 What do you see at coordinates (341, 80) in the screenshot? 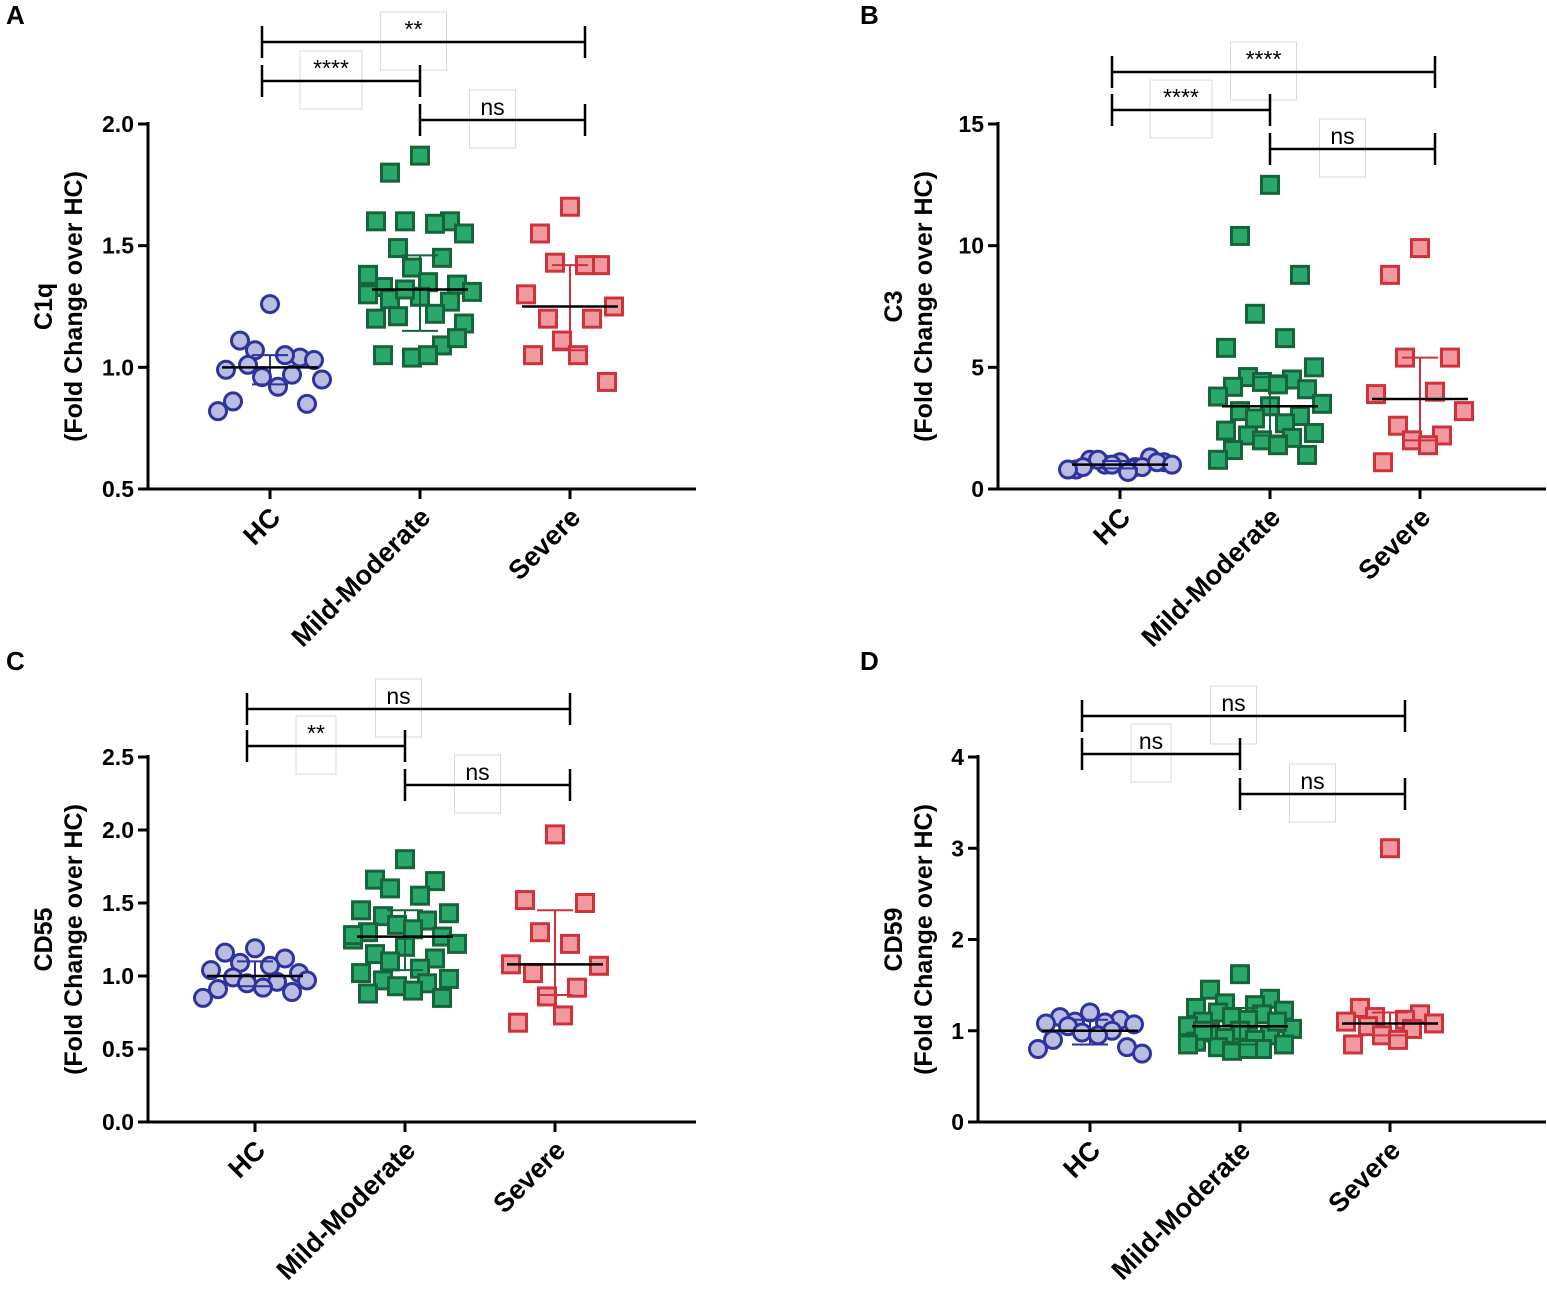
I see `significance-bracket: ****` at bounding box center [341, 80].